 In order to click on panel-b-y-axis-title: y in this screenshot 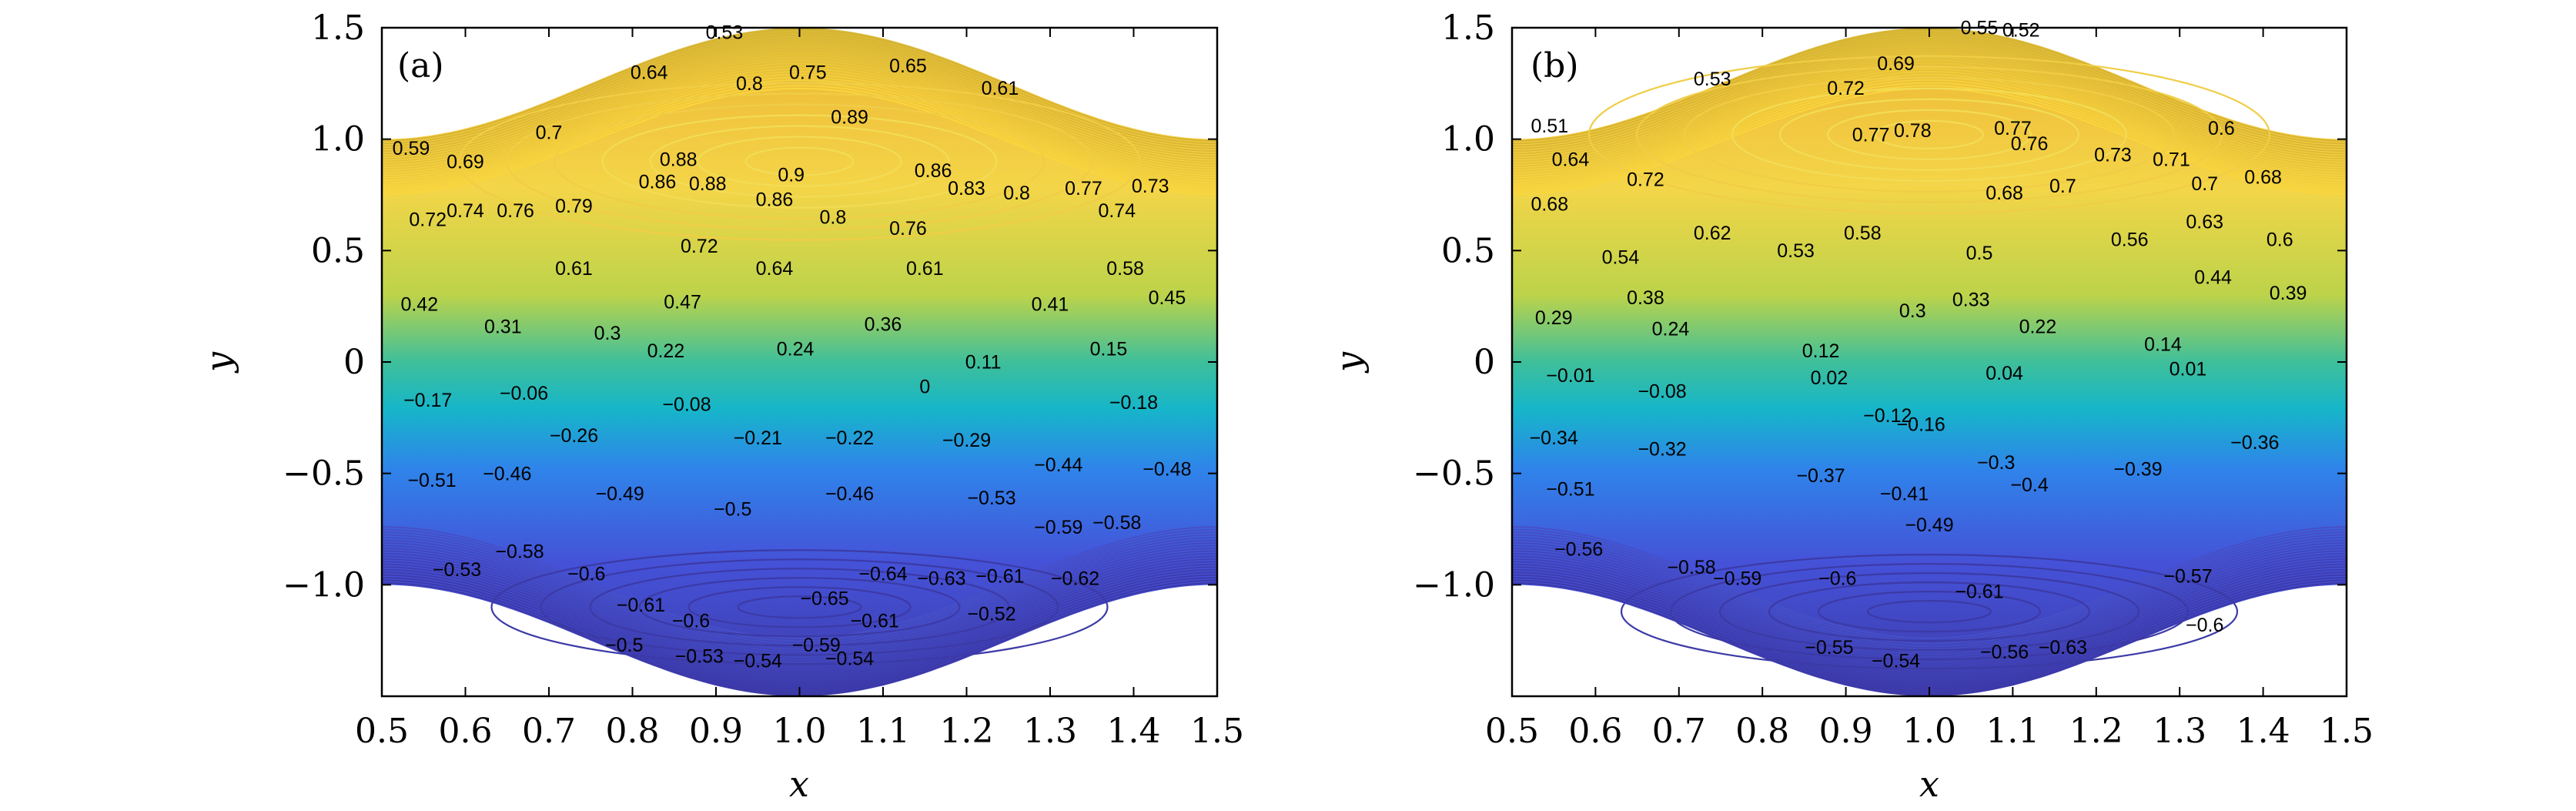, I will do `click(1349, 362)`.